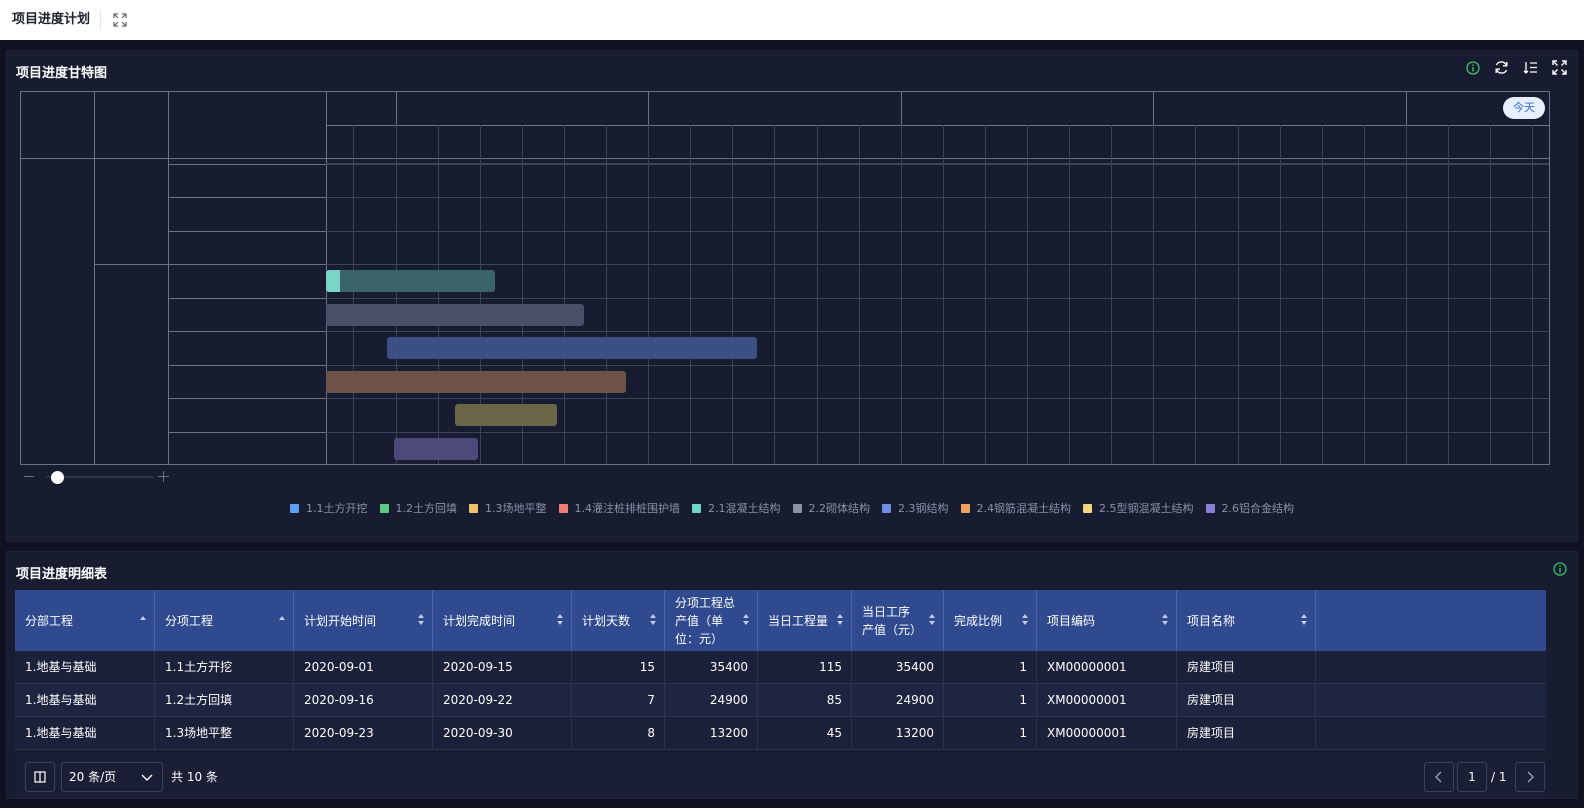  I want to click on zoom-knob, so click(57, 477).